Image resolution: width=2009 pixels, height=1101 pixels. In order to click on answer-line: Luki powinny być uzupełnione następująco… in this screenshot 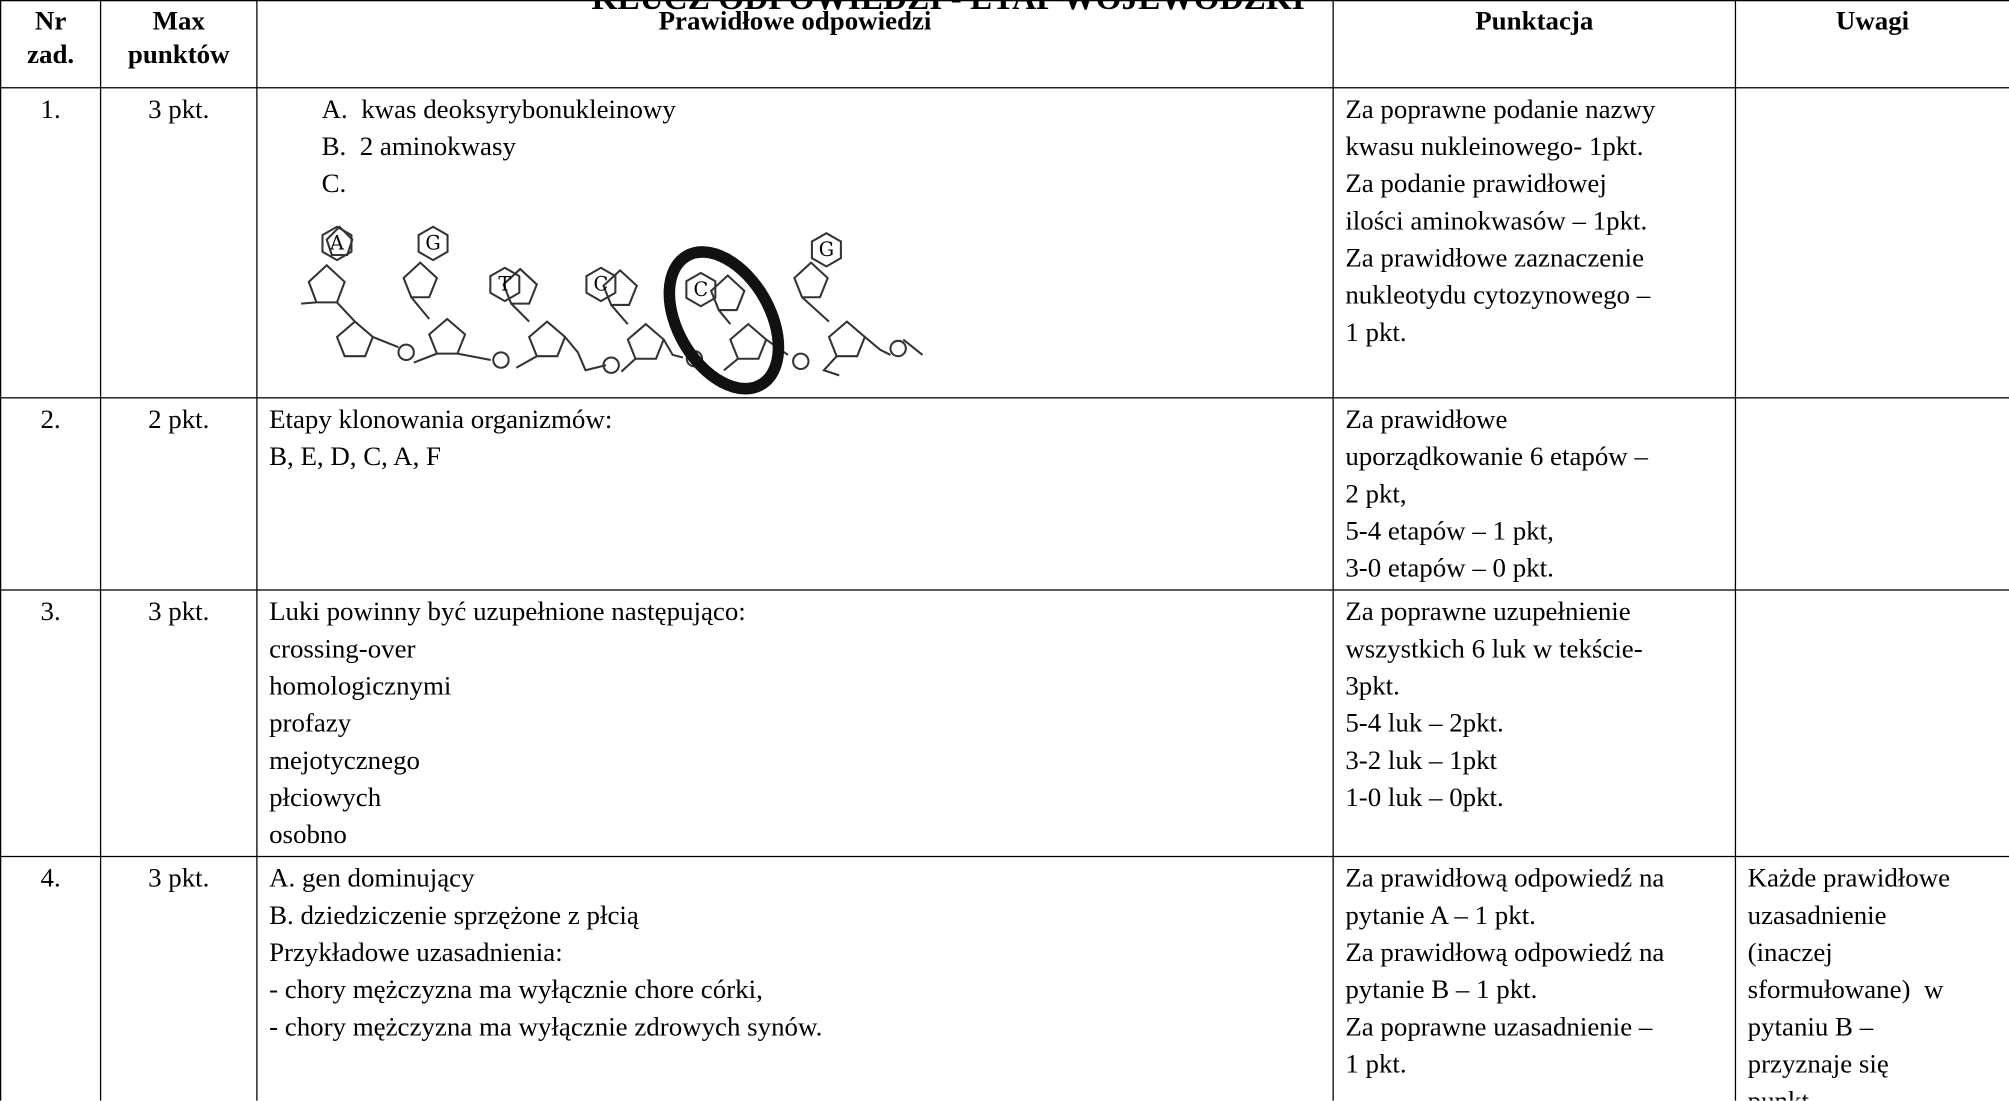, I will do `click(507, 611)`.